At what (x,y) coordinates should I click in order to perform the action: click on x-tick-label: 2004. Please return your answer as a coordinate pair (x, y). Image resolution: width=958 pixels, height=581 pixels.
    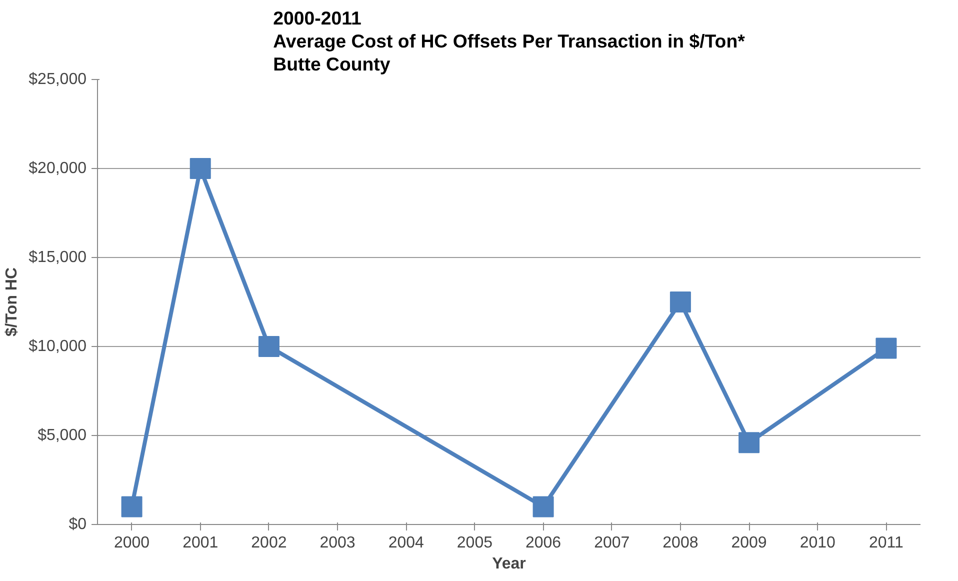
    Looking at the image, I should click on (406, 543).